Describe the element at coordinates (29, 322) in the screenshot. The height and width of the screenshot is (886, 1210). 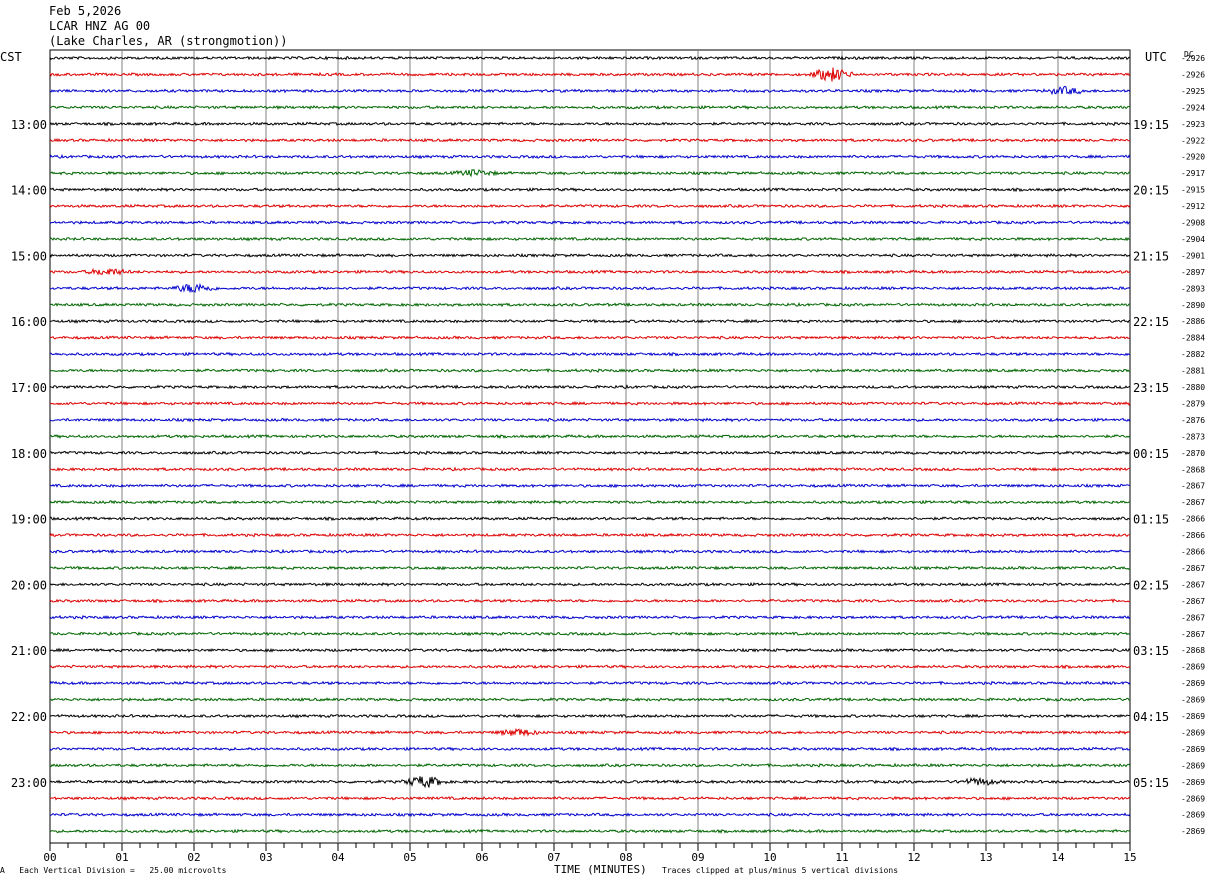
I see `cst-hour-label: 16:00` at that location.